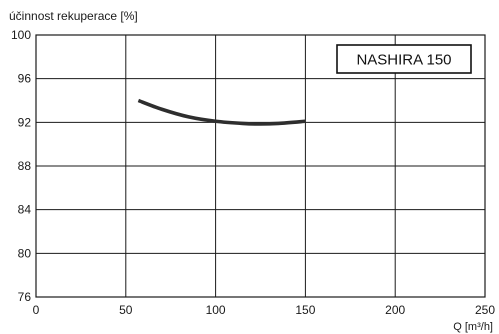  I want to click on series-line, so click(221, 112).